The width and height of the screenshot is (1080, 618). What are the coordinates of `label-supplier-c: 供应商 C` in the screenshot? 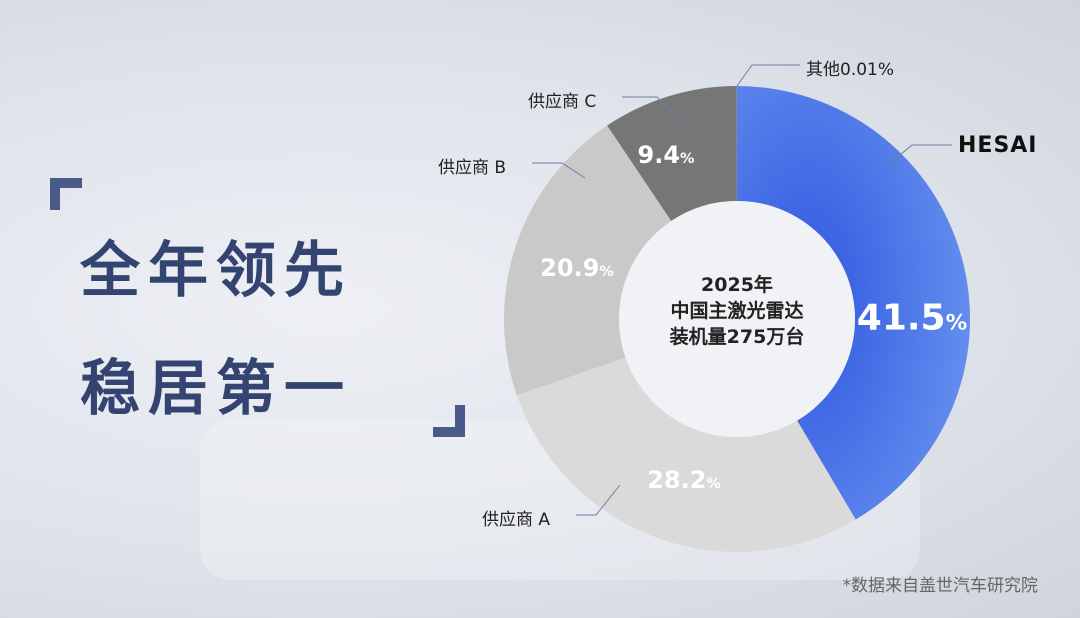 It's located at (562, 102).